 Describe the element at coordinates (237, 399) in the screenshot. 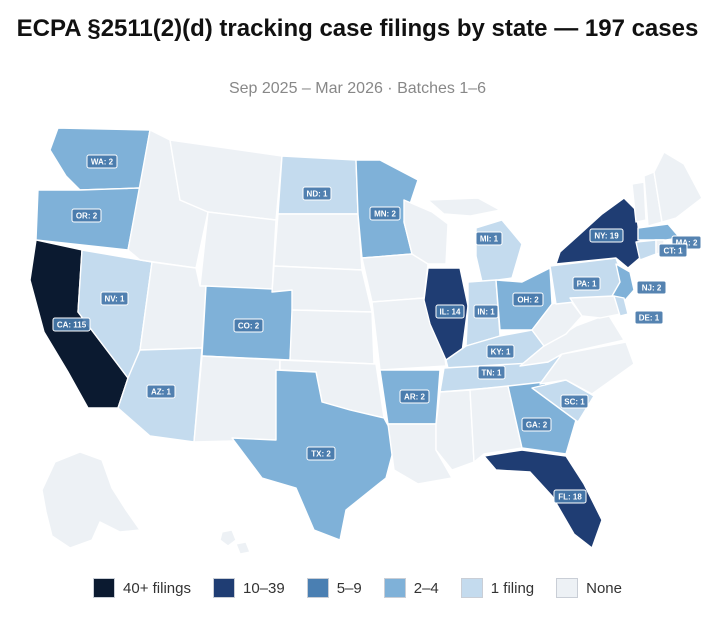

I see `state-new-mexico` at that location.